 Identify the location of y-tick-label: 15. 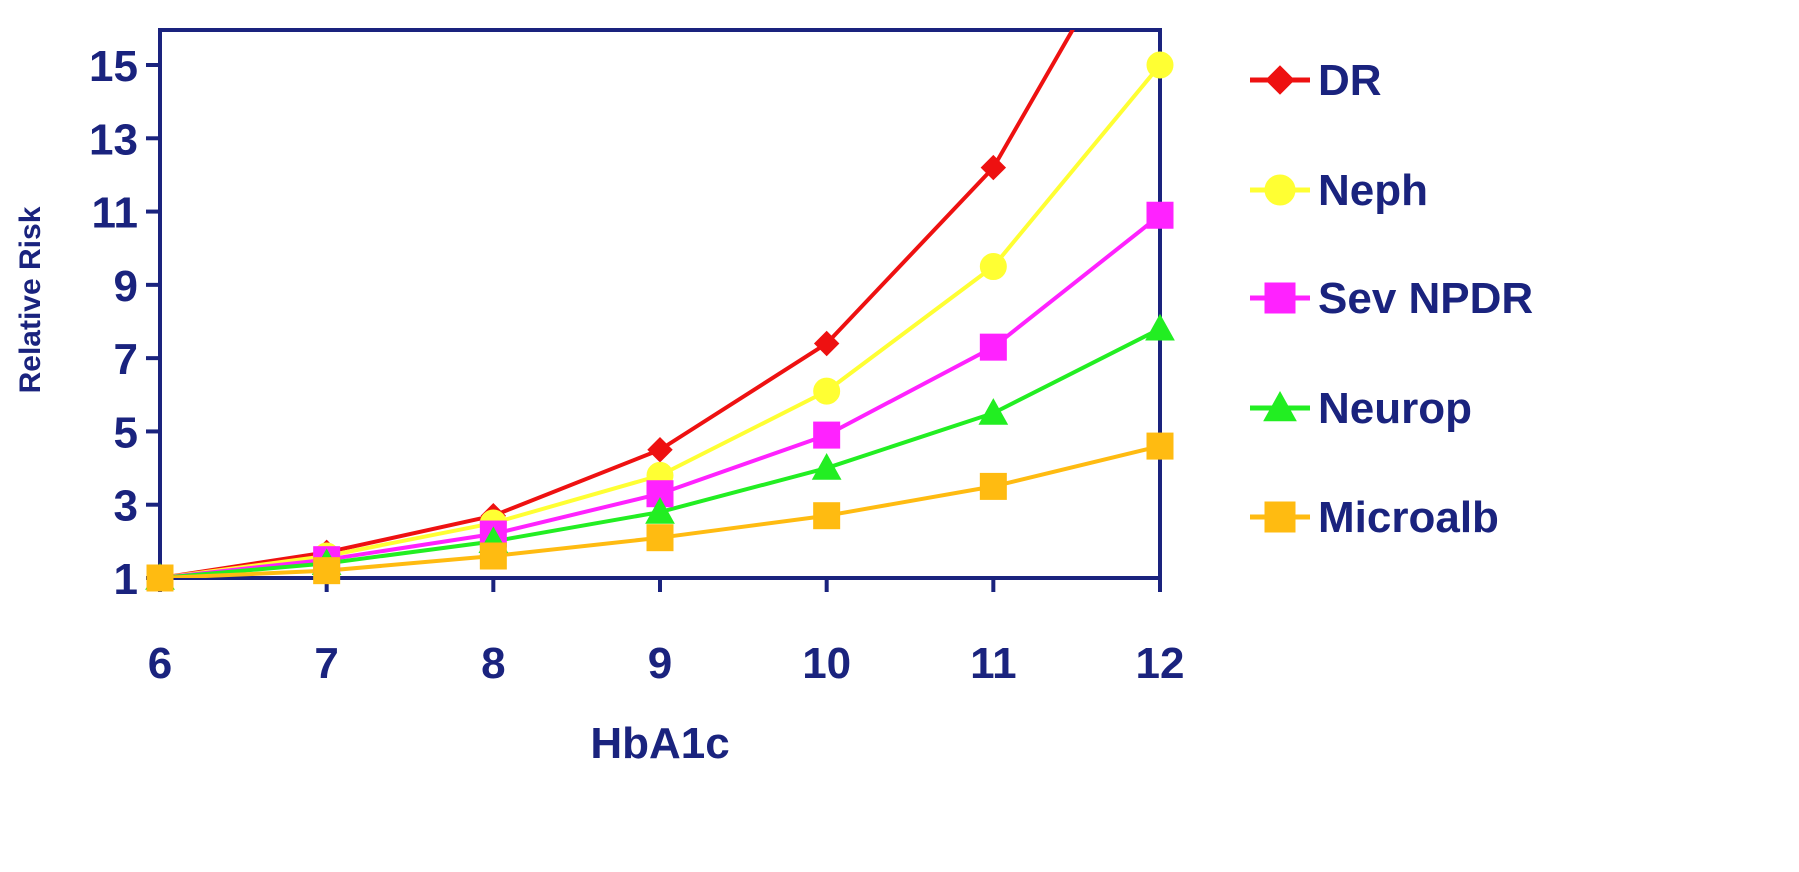
(113, 66).